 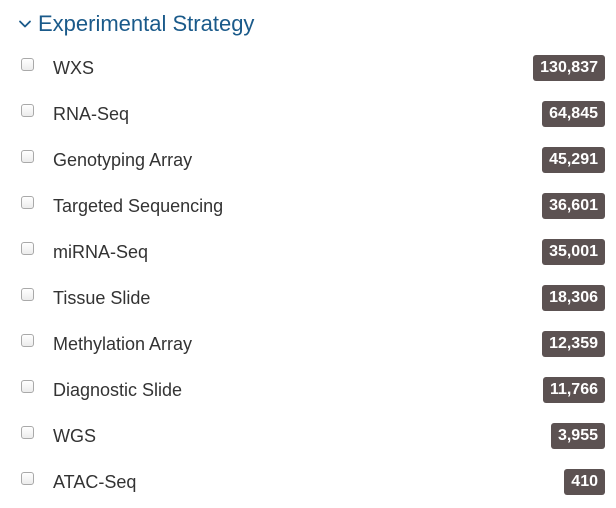 What do you see at coordinates (308, 114) in the screenshot?
I see `facet-item-rna-seq: RNA-Seq 64,845` at bounding box center [308, 114].